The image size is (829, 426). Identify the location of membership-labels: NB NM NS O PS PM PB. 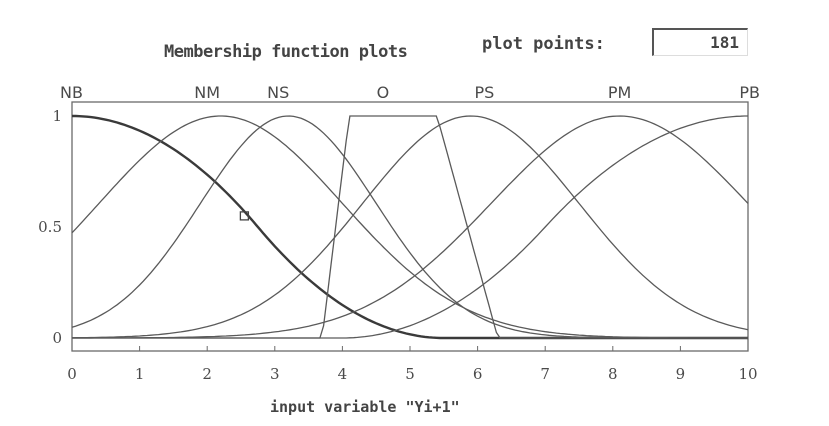
(410, 92).